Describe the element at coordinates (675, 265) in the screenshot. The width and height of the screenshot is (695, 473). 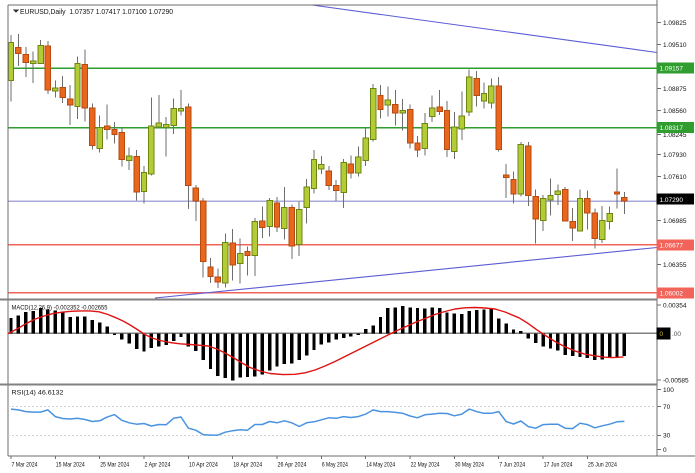
I see `svg-text: 1.06355` at that location.